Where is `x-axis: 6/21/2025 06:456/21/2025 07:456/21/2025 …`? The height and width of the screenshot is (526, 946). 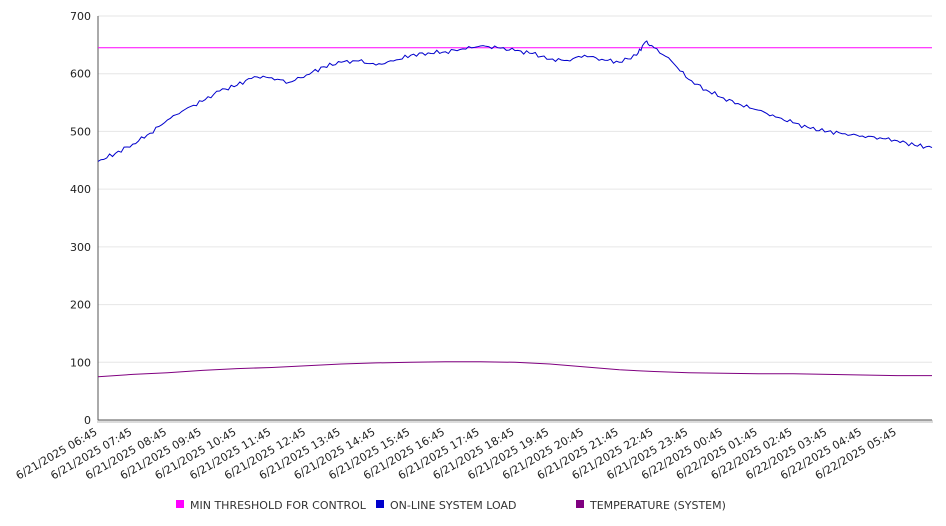
x-axis: 6/21/2025 06:456/21/2025 07:456/21/2025 … is located at coordinates (473, 450).